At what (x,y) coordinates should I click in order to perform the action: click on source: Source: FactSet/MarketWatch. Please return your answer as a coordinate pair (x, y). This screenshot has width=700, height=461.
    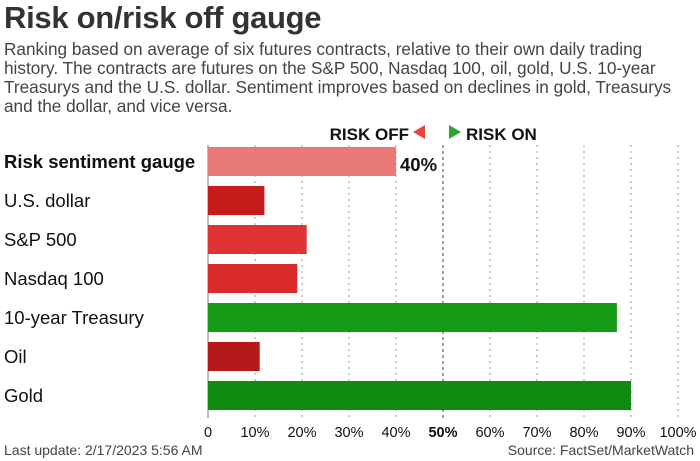
    Looking at the image, I should click on (600, 450).